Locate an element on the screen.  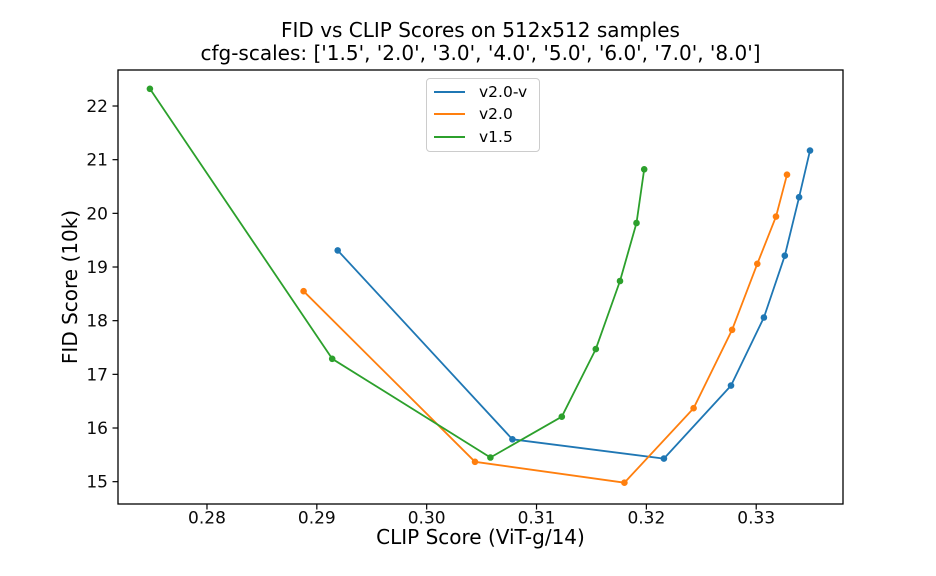
data-point-v2-0-cfg-1.5 is located at coordinates (303, 291).